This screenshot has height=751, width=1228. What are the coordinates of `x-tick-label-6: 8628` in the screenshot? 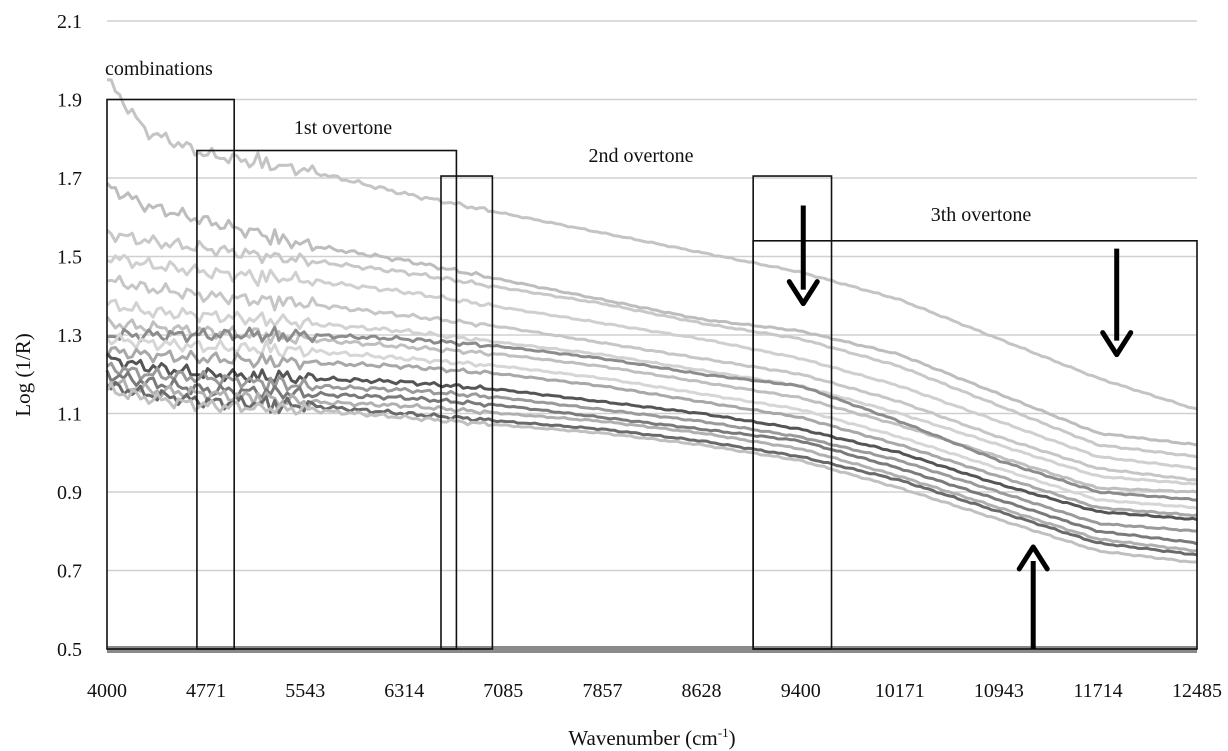 It's located at (702, 691).